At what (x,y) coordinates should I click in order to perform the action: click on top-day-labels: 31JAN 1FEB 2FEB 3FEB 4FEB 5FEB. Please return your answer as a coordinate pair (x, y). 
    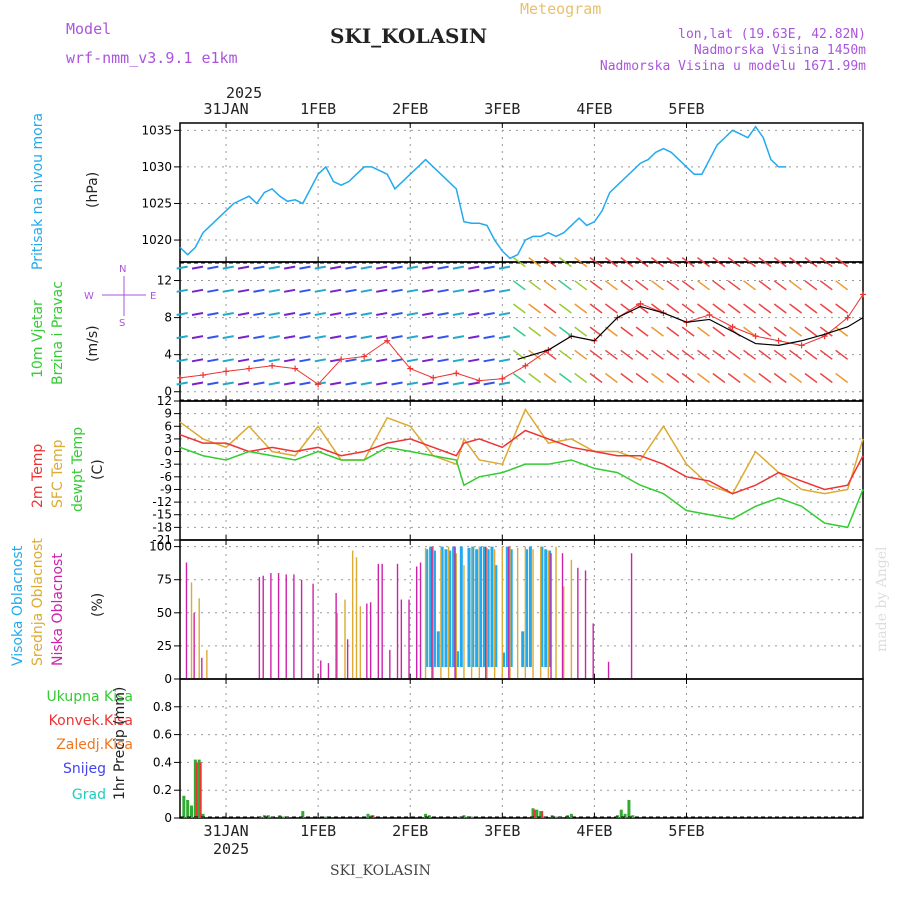
    Looking at the image, I should click on (453, 109).